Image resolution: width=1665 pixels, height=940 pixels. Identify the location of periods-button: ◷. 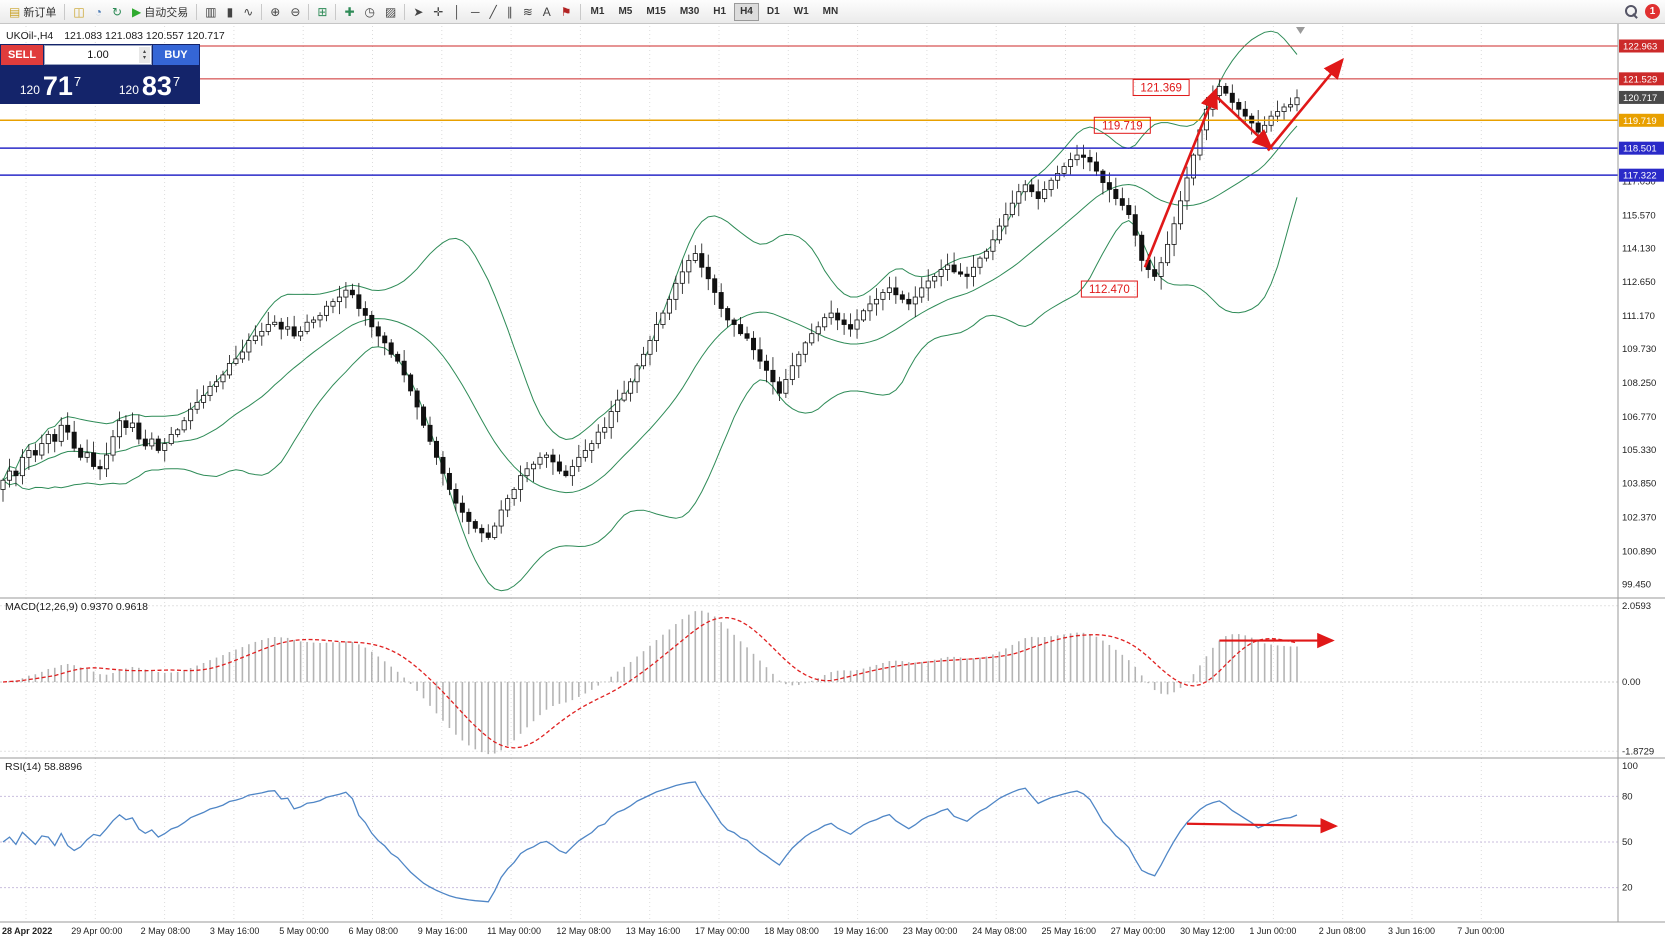
(370, 12).